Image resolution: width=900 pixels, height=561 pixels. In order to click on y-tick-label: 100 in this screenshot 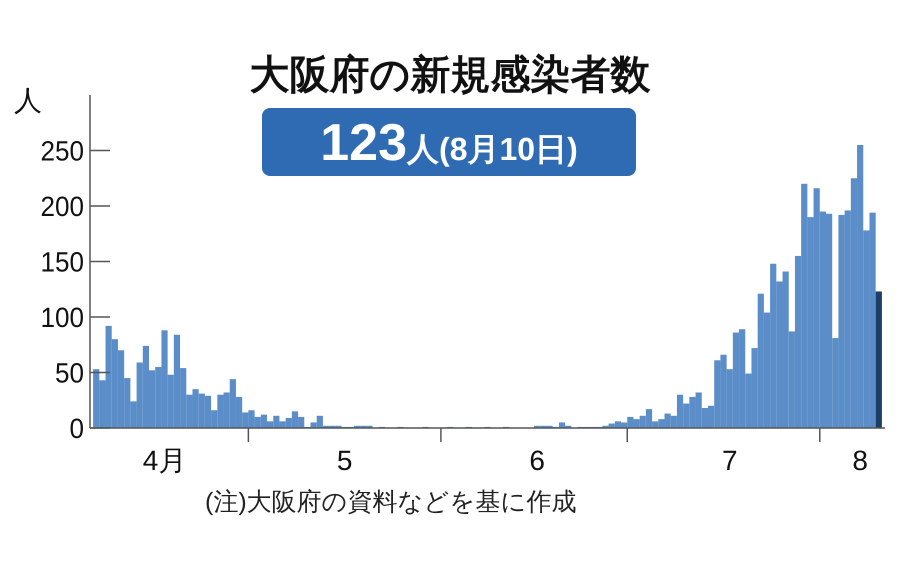, I will do `click(64, 317)`.